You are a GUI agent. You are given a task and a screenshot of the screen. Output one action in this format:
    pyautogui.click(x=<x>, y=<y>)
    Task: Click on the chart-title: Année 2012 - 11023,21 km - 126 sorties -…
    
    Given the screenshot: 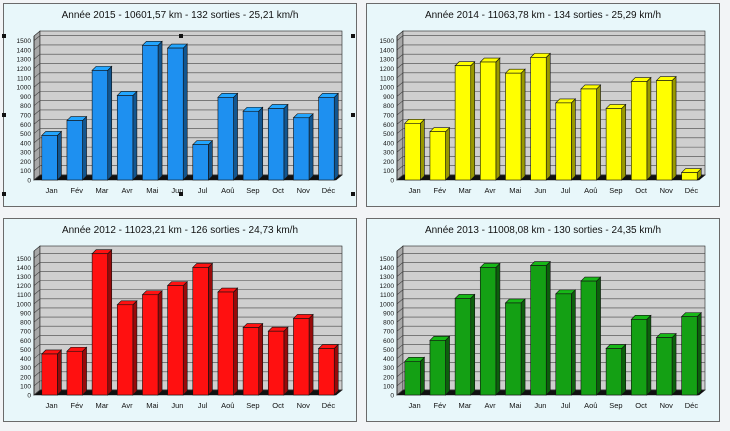 What is the action you would take?
    pyautogui.click(x=180, y=230)
    